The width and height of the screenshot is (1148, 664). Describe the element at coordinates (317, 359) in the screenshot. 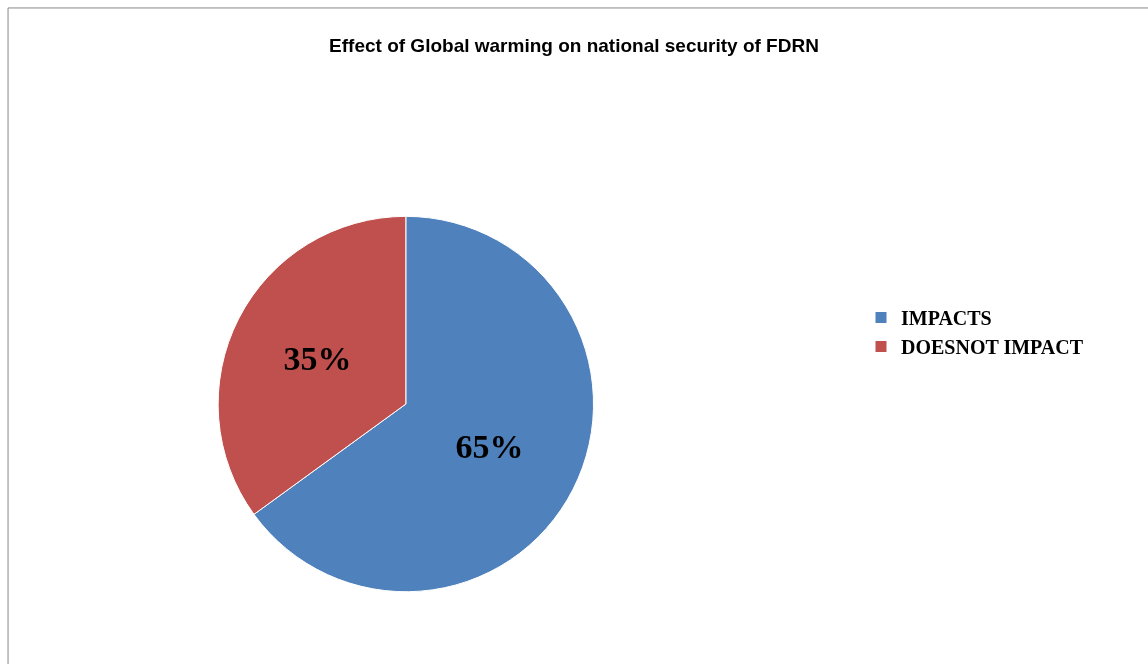

I see `data-label: 35%` at that location.